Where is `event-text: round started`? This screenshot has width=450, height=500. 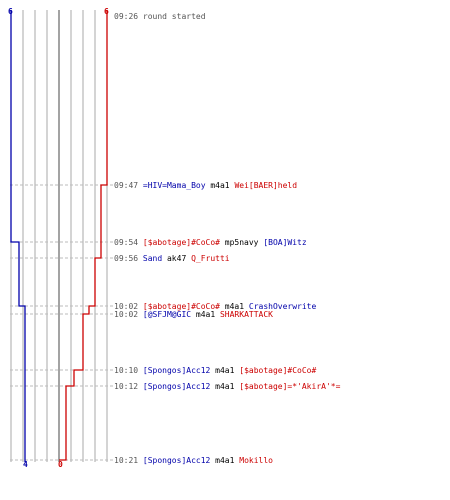 event-text: round started is located at coordinates (174, 16).